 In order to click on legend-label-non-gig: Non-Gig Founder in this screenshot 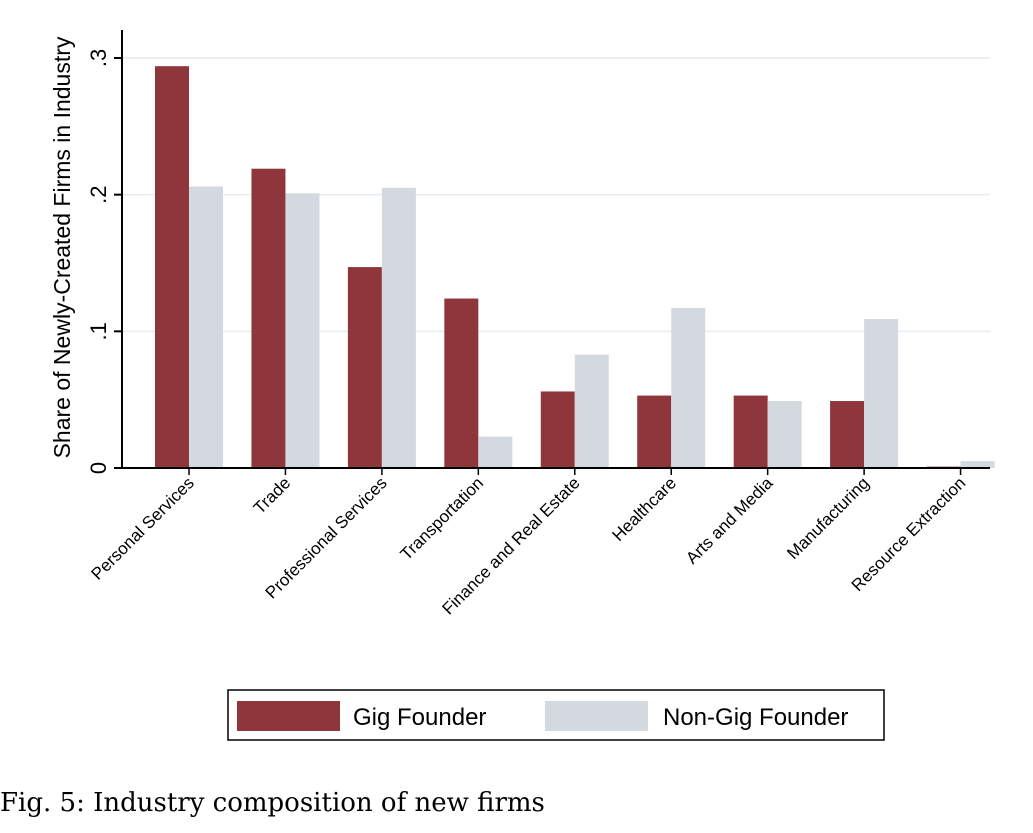, I will do `click(755, 717)`.